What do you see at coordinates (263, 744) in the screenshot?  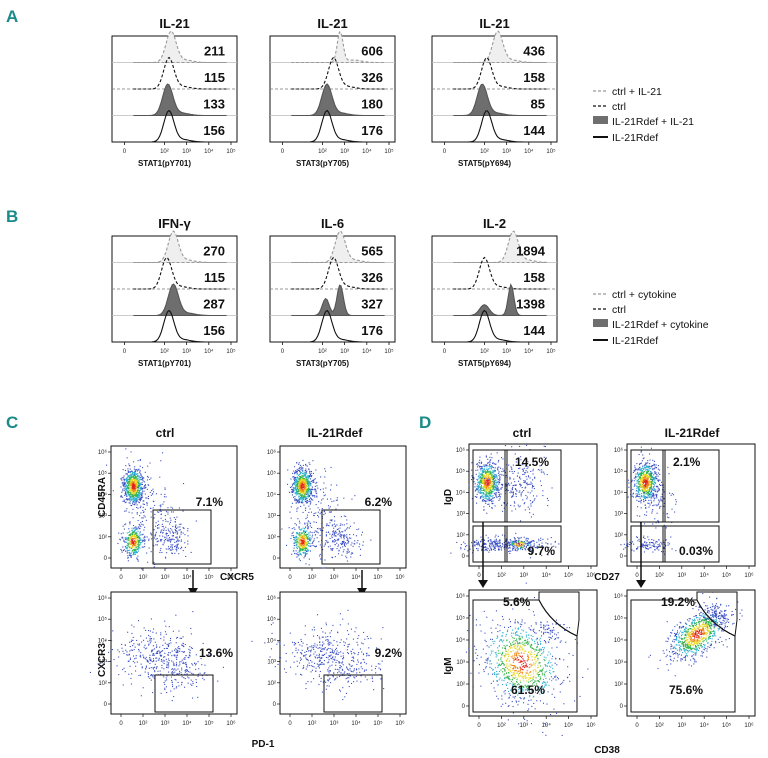 I see `x-axis-label-pd1: PD-1` at bounding box center [263, 744].